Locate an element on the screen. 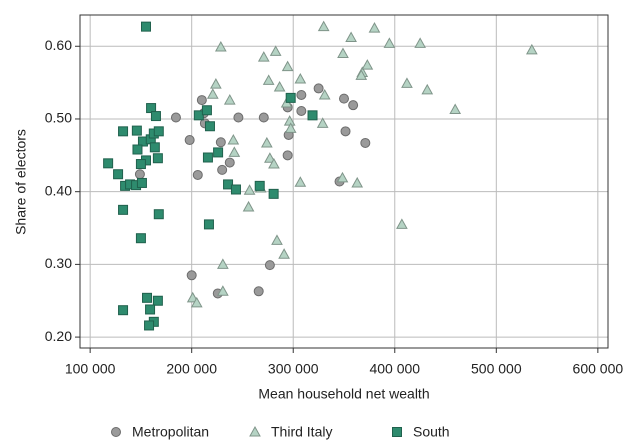 The width and height of the screenshot is (630, 448). x-axis-label: Mean household net wealth is located at coordinates (343, 394).